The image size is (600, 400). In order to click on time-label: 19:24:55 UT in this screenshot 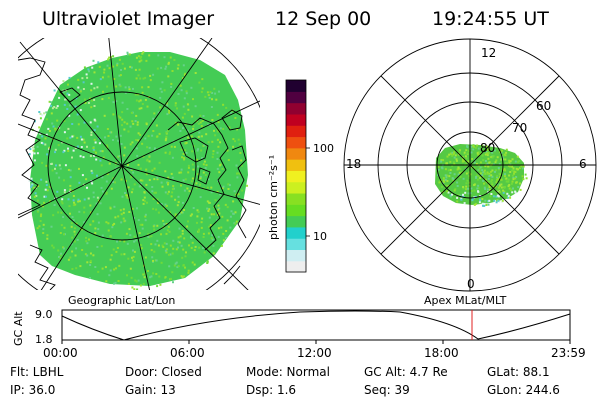, I will do `click(490, 19)`.